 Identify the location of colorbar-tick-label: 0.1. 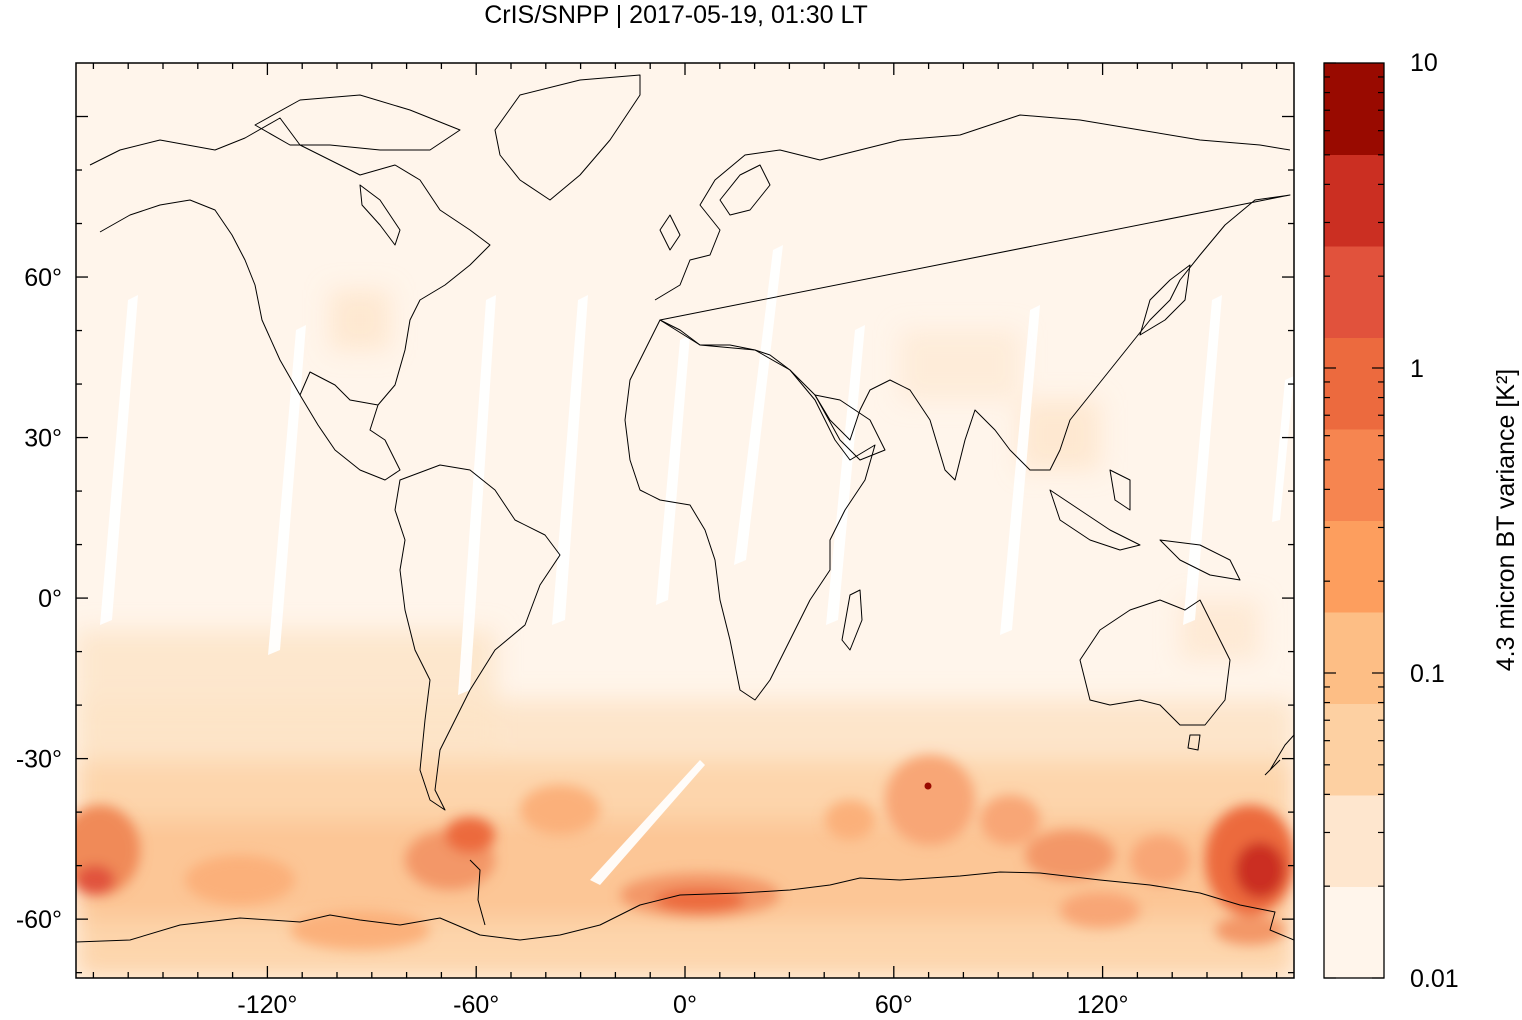
(1427, 674).